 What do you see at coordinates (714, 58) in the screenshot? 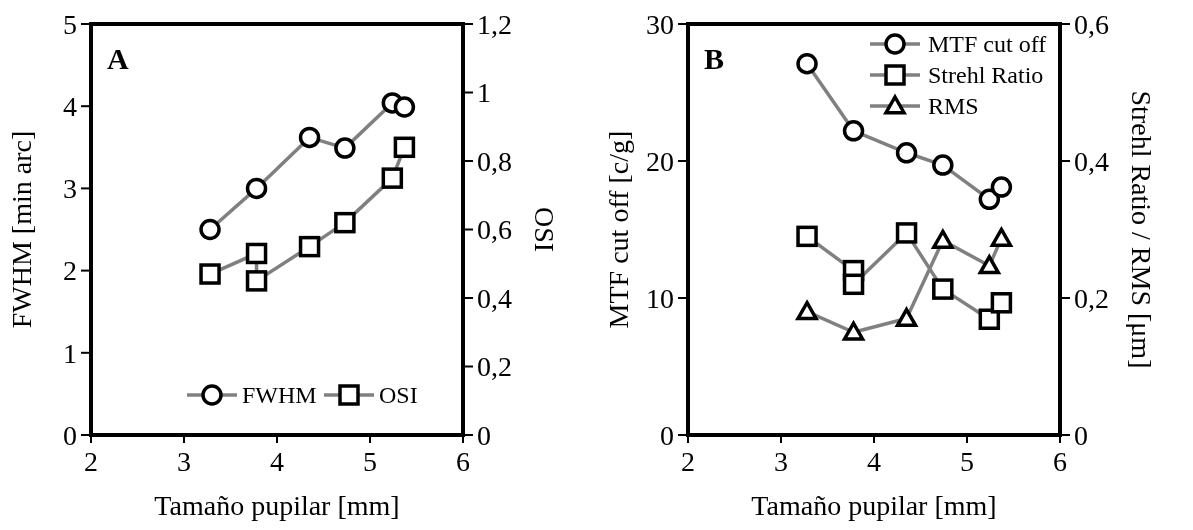
I see `text: B` at bounding box center [714, 58].